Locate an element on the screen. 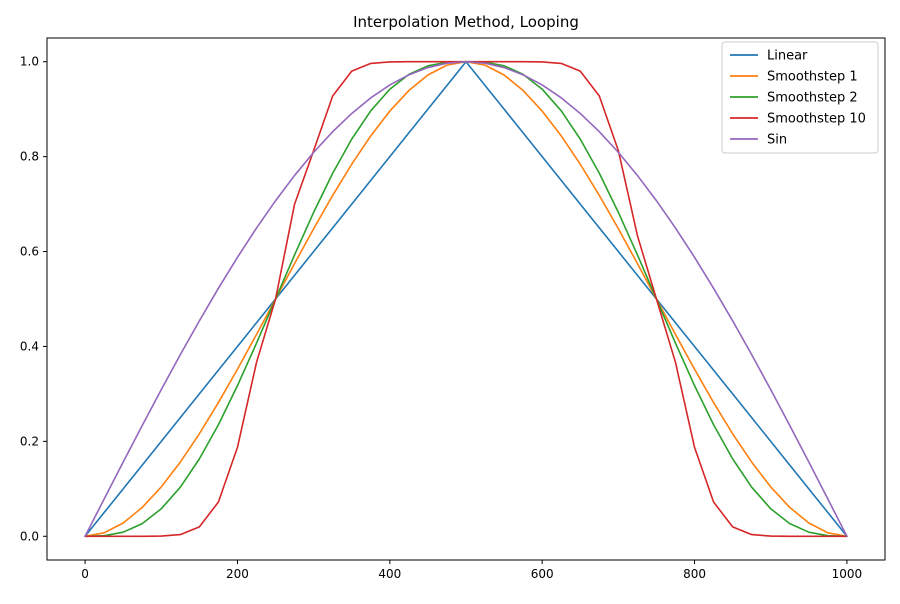 This screenshot has width=900, height=604. y-tick-label: 1.0 is located at coordinates (29, 62).